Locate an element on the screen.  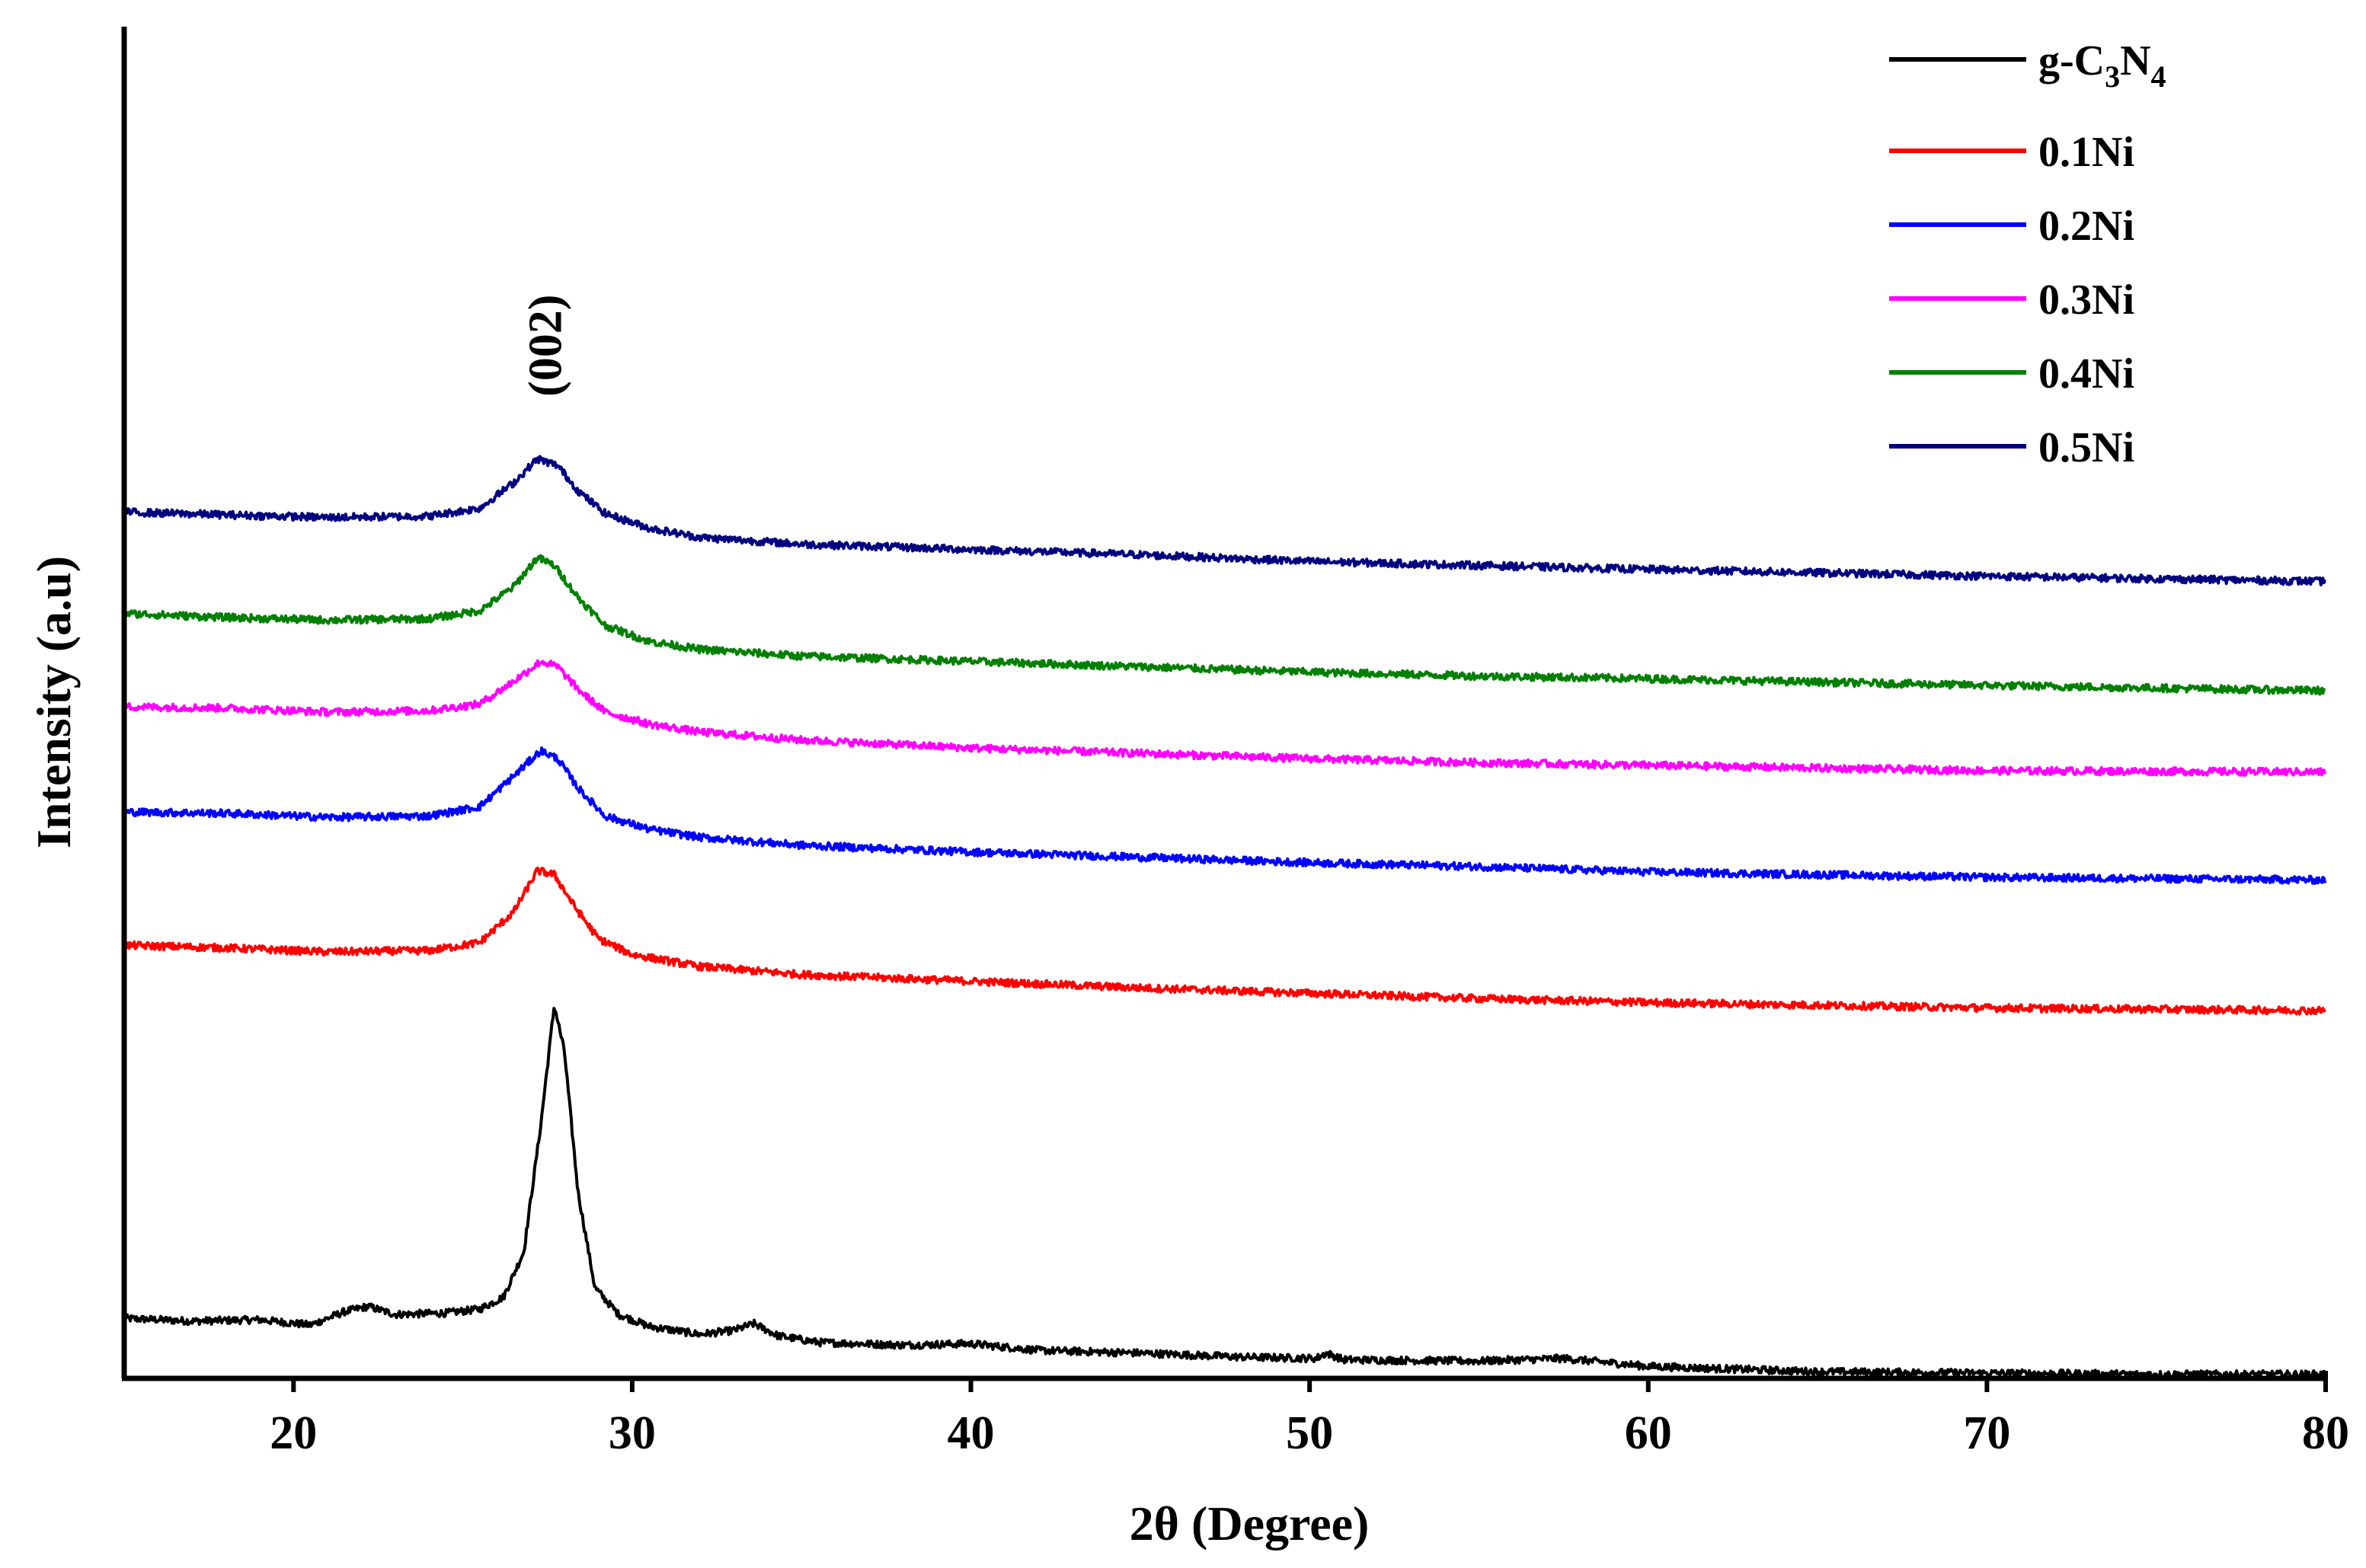
legend: g-C3N4 0.1Ni 0.2Ni 0.3Ni 0.4Ni 0.5Ni is located at coordinates (2027, 254).